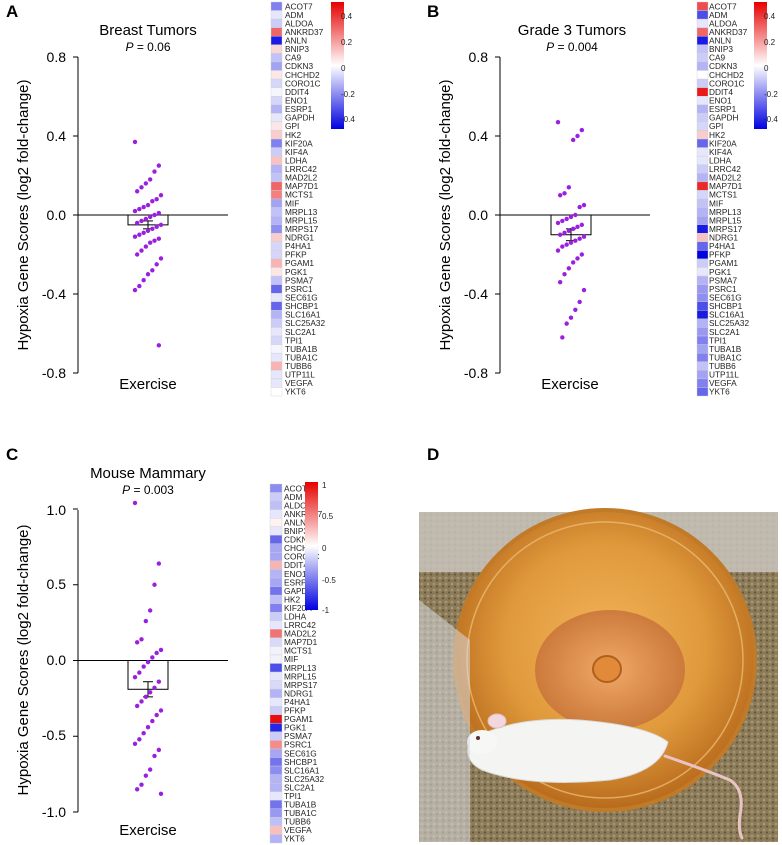 Image resolution: width=782 pixels, height=845 pixels. I want to click on gene-label: PSMA7, so click(299, 280).